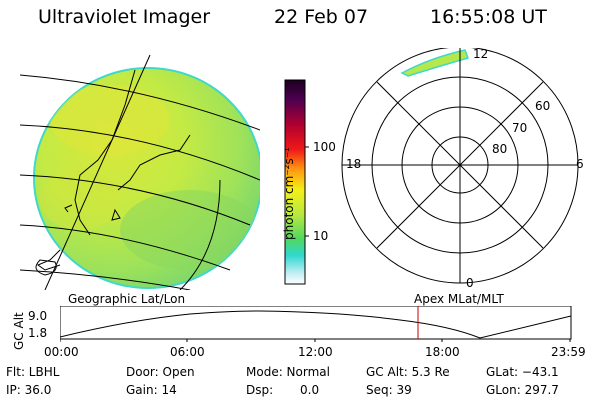 Image resolution: width=600 pixels, height=400 pixels. Describe the element at coordinates (29, 390) in the screenshot. I see `info-ip: IP: 36.0` at that location.